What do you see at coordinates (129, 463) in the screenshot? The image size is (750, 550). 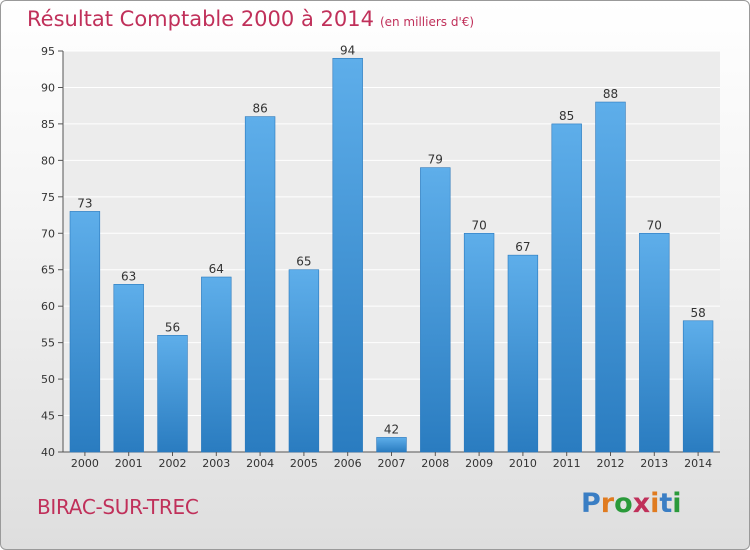 I see `x-tick-label-2001: 2001` at bounding box center [129, 463].